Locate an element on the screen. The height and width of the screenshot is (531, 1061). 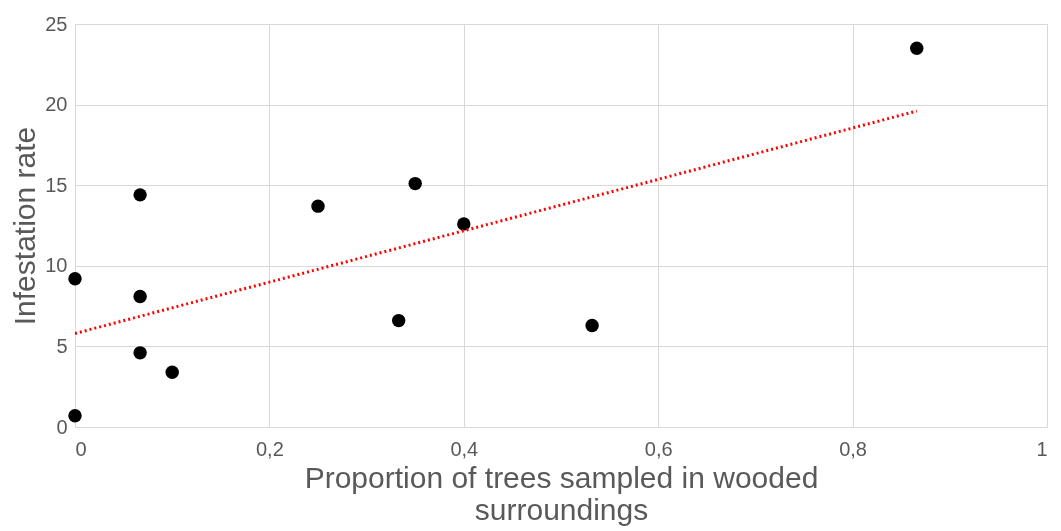
y-axis-title: Infestation rate is located at coordinates (25, 226).